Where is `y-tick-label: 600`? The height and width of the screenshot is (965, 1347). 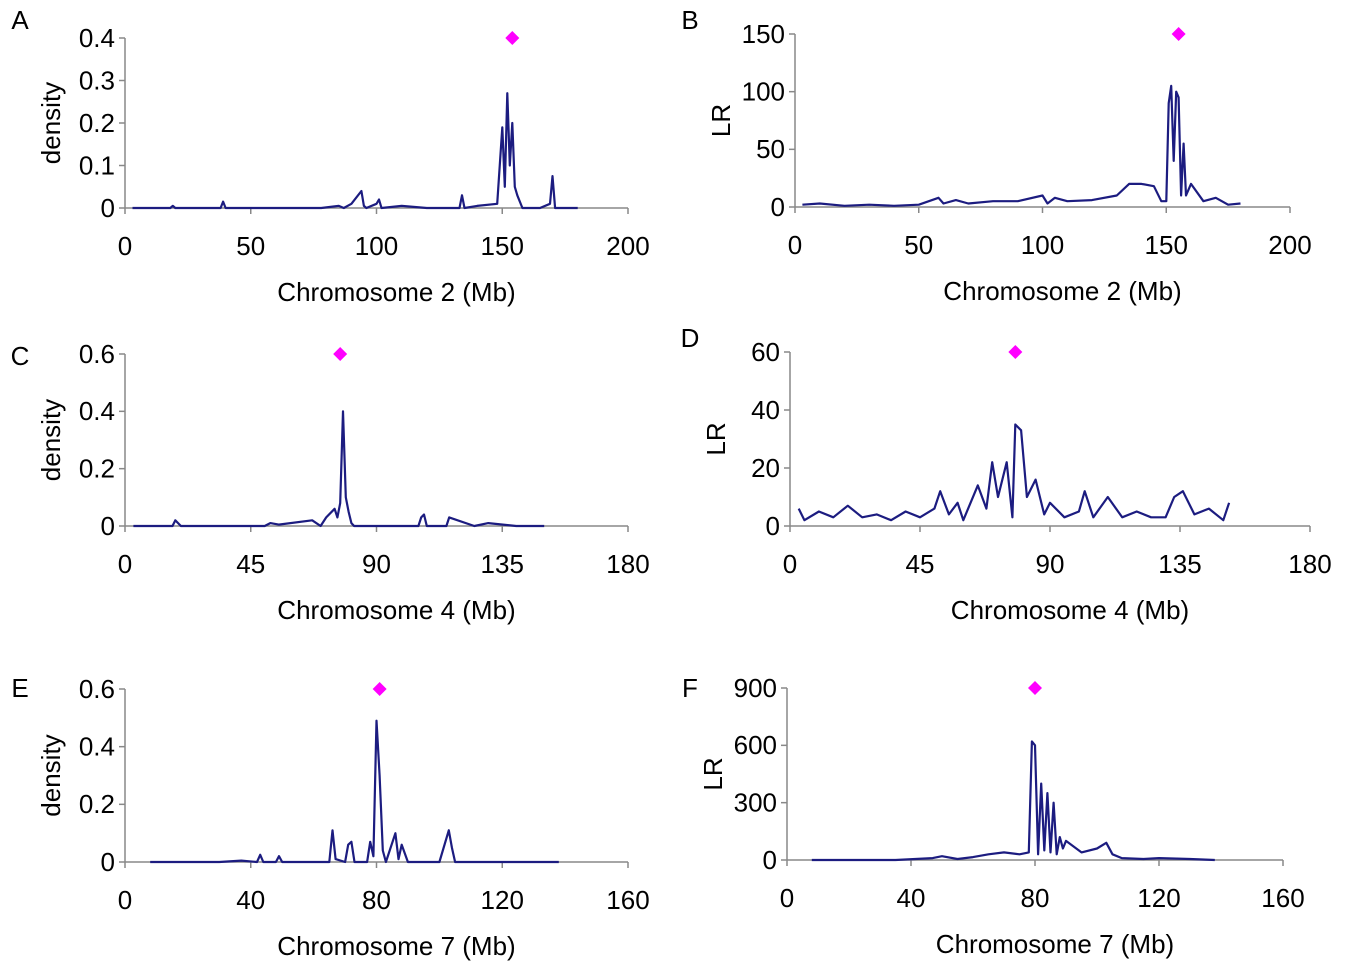 y-tick-label: 600 is located at coordinates (755, 745).